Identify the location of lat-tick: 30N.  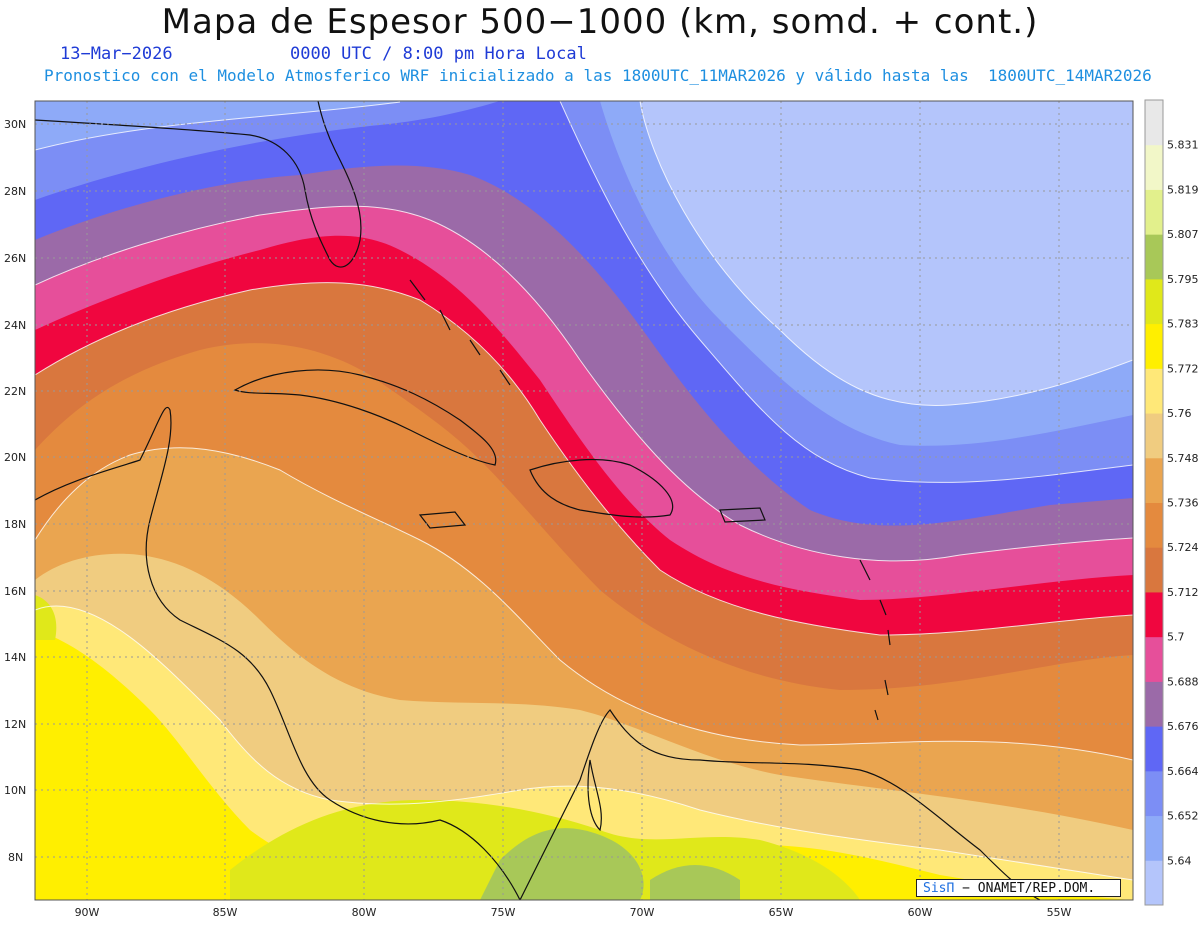
(15, 124).